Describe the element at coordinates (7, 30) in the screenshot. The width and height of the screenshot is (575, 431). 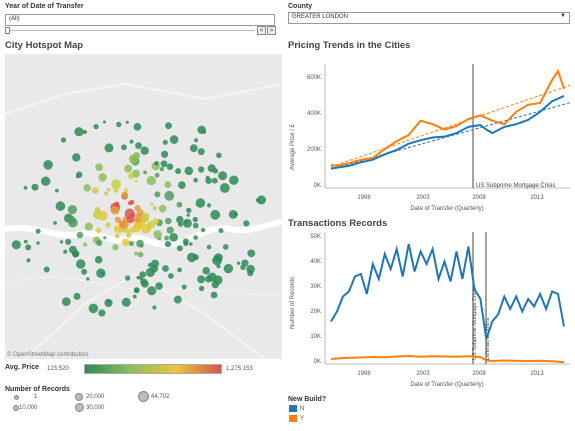
I see `year-slider-handle` at that location.